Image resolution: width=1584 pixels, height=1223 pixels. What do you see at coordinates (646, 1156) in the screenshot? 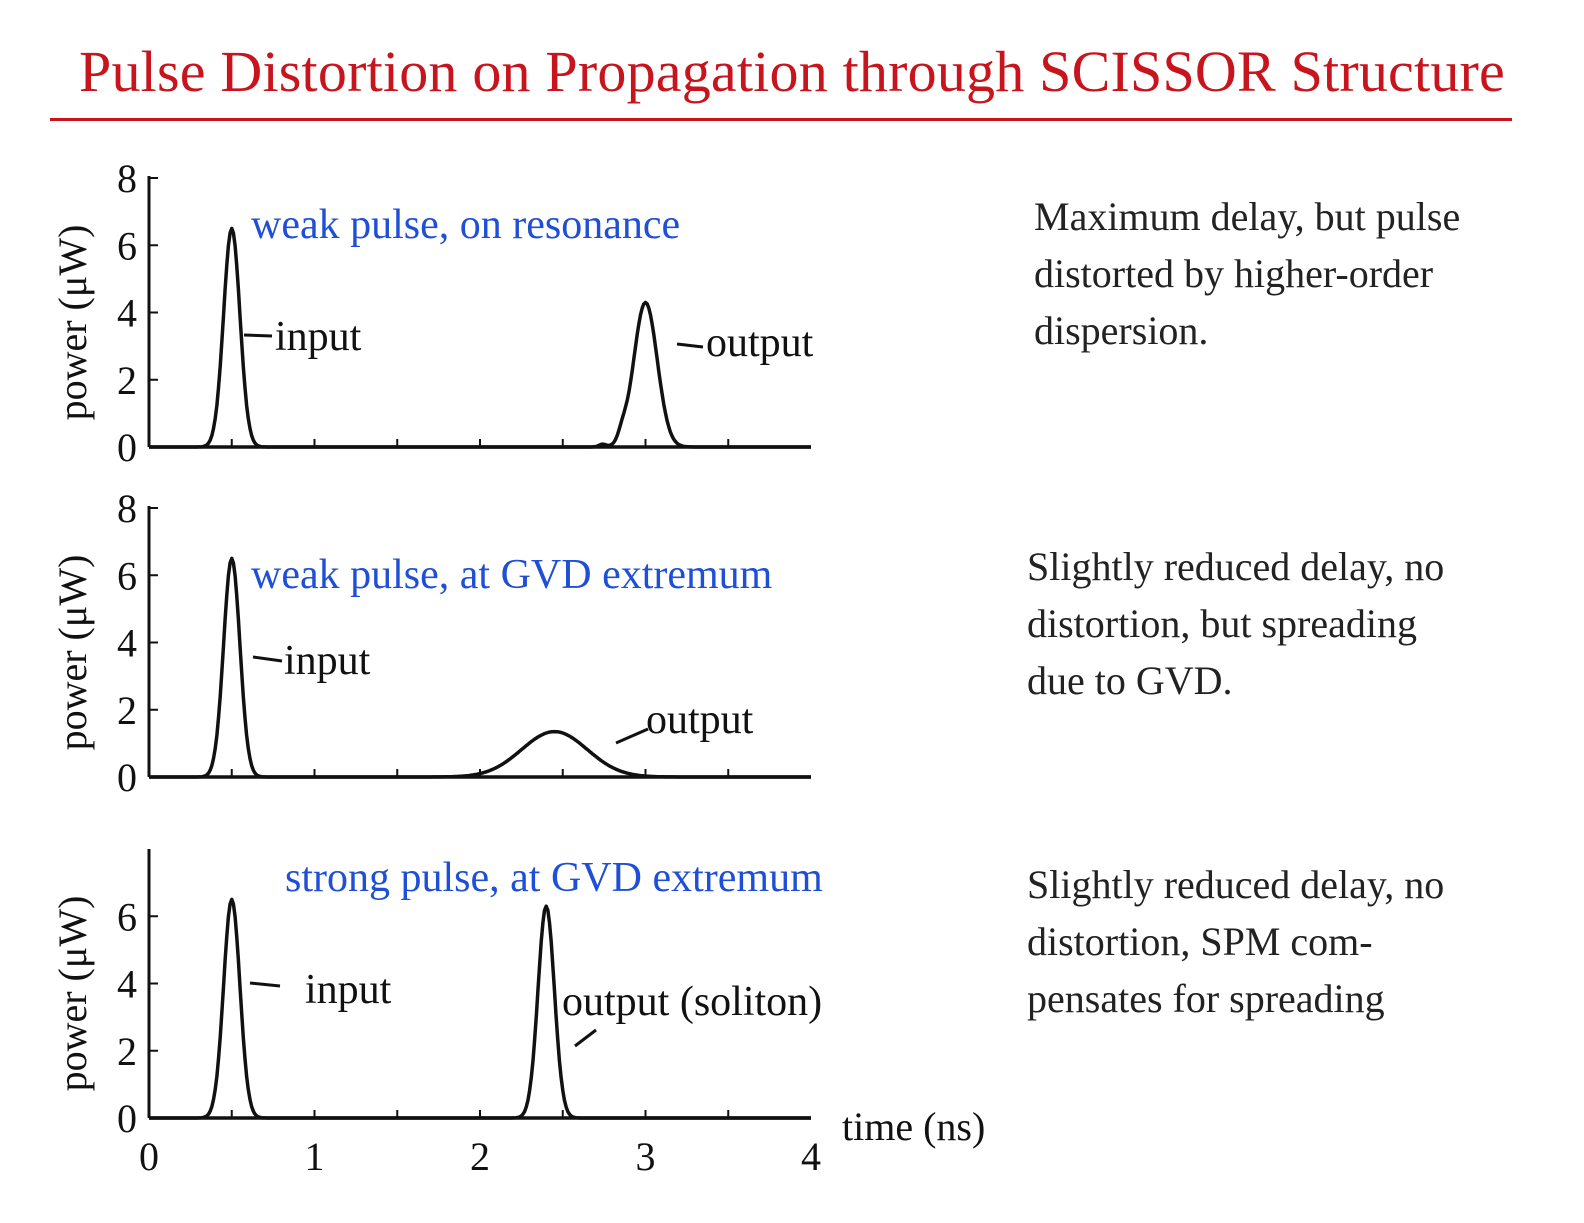
I see `x-tick-label: 3` at bounding box center [646, 1156].